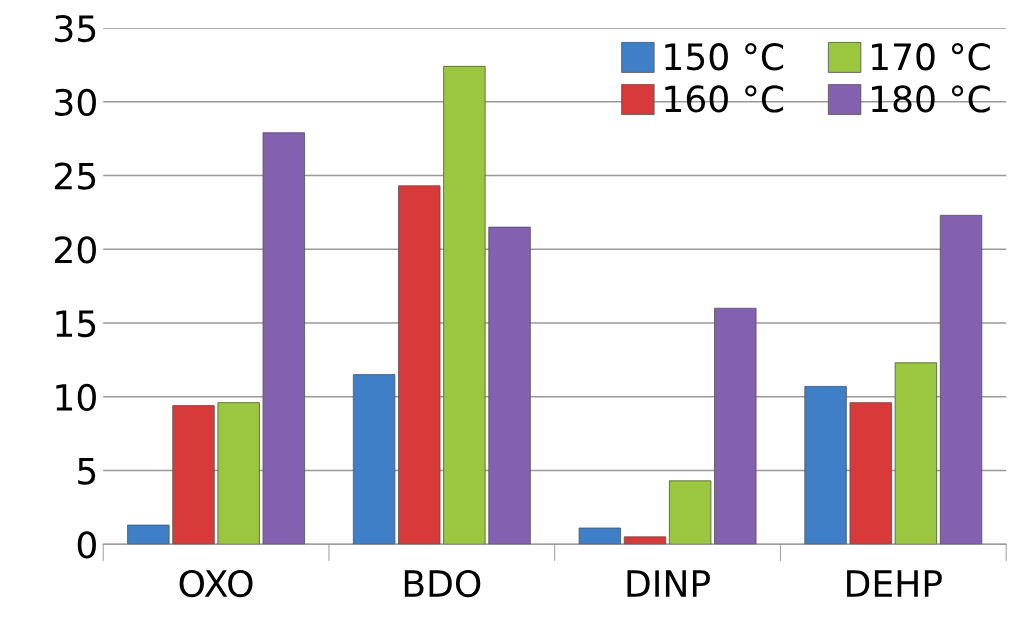 Image resolution: width=1032 pixels, height=622 pixels. Describe the element at coordinates (931, 57) in the screenshot. I see `legend-label: 170 °C` at that location.